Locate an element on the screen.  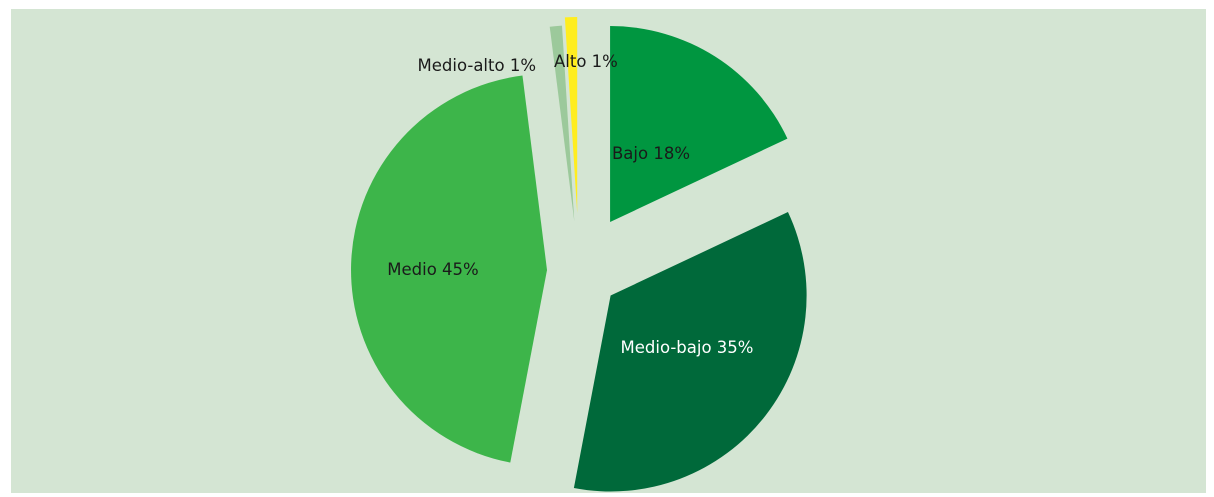
slice-label-medio-bajo: Medio-bajo 35% is located at coordinates (687, 347).